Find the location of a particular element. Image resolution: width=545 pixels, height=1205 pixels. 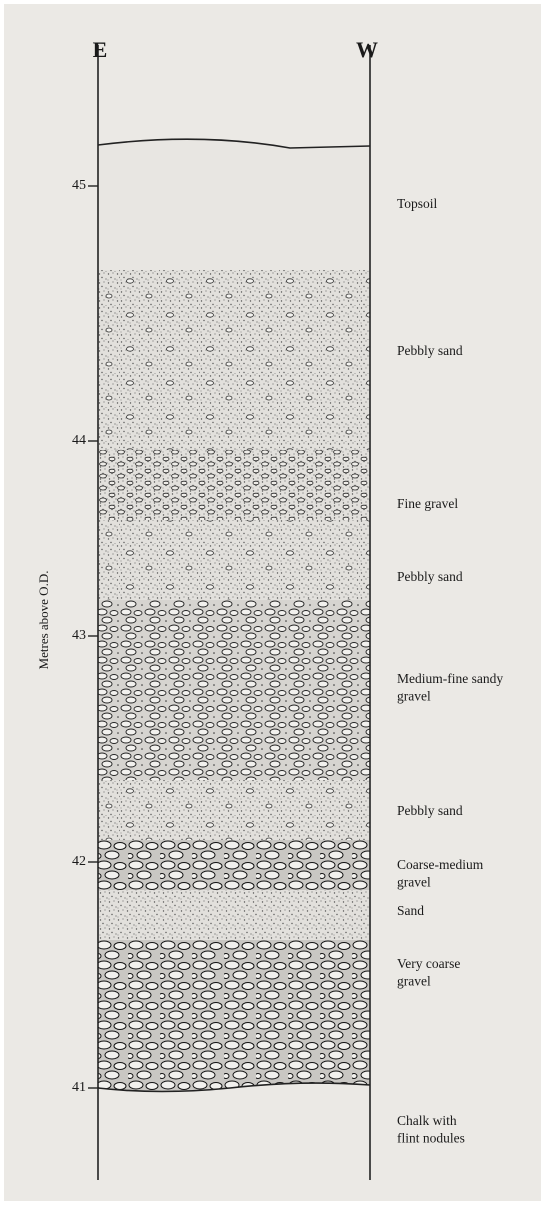

layer-label: flint nodules is located at coordinates (431, 1138).